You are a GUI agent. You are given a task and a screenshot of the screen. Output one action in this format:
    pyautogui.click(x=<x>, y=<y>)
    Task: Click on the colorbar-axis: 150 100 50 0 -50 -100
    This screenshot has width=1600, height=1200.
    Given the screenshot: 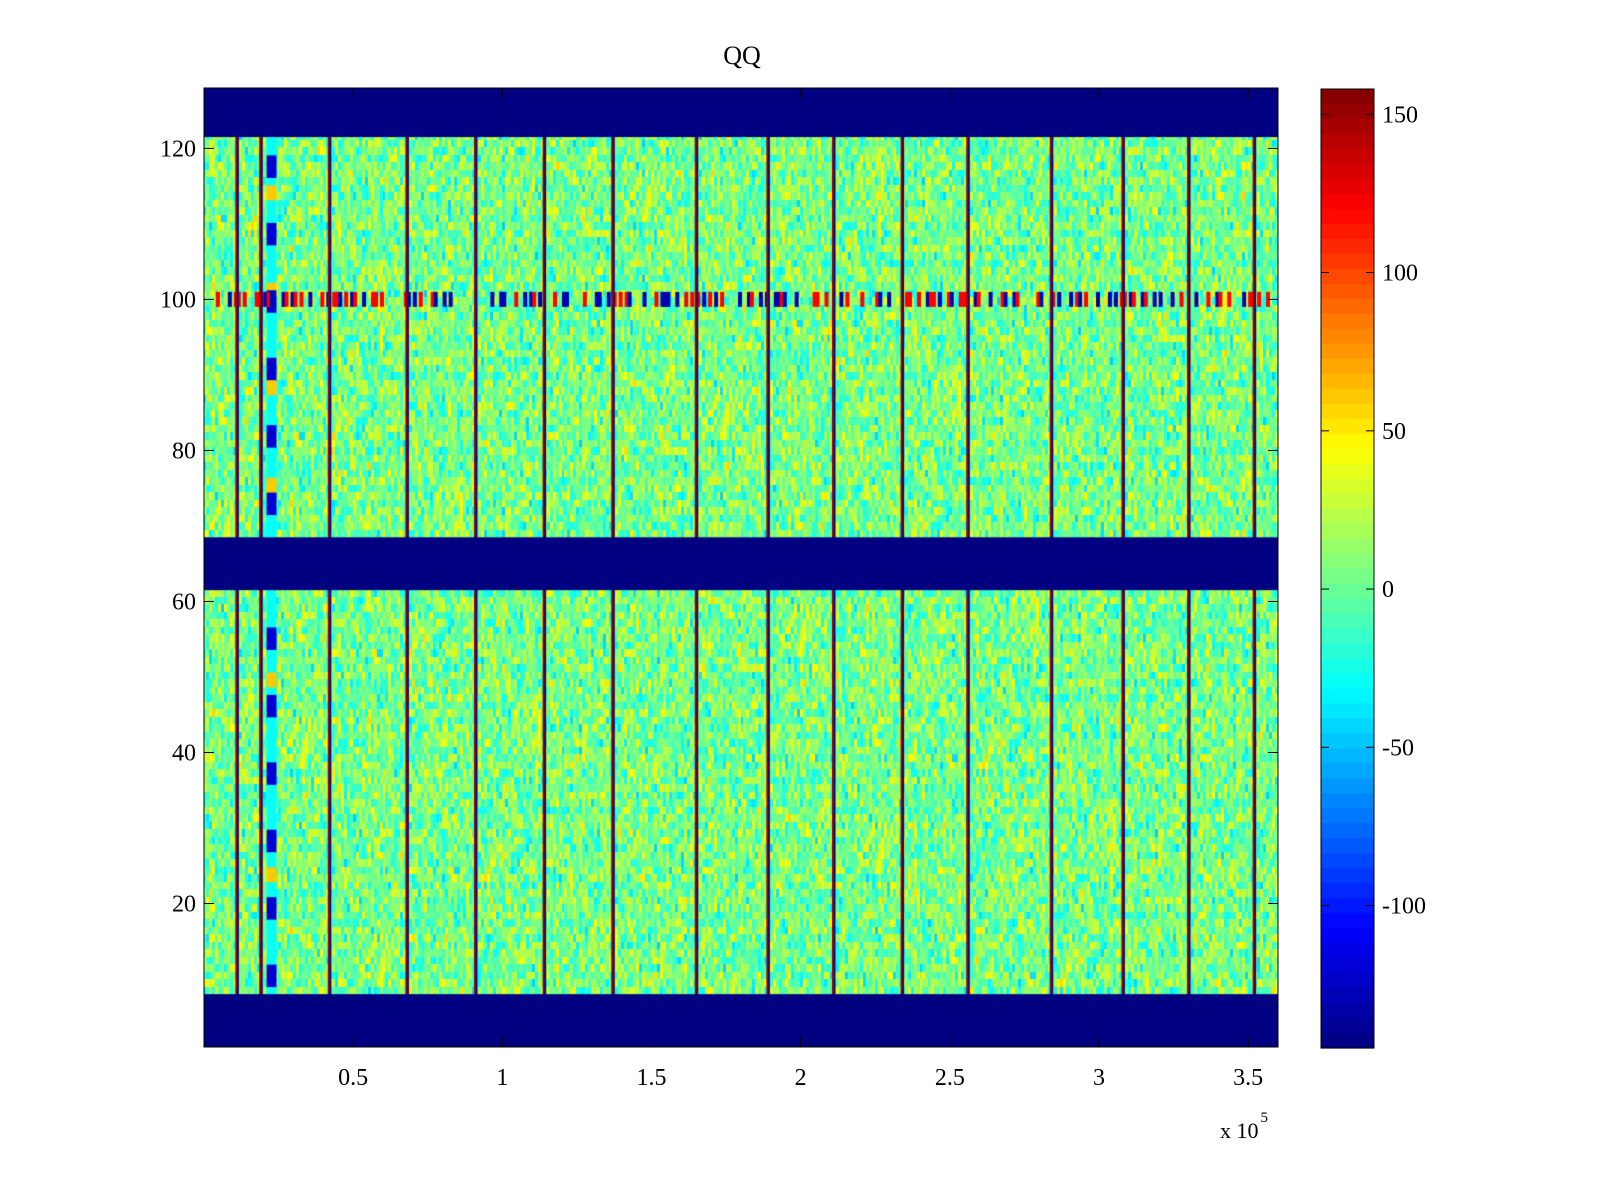 What is the action you would take?
    pyautogui.click(x=1373, y=511)
    